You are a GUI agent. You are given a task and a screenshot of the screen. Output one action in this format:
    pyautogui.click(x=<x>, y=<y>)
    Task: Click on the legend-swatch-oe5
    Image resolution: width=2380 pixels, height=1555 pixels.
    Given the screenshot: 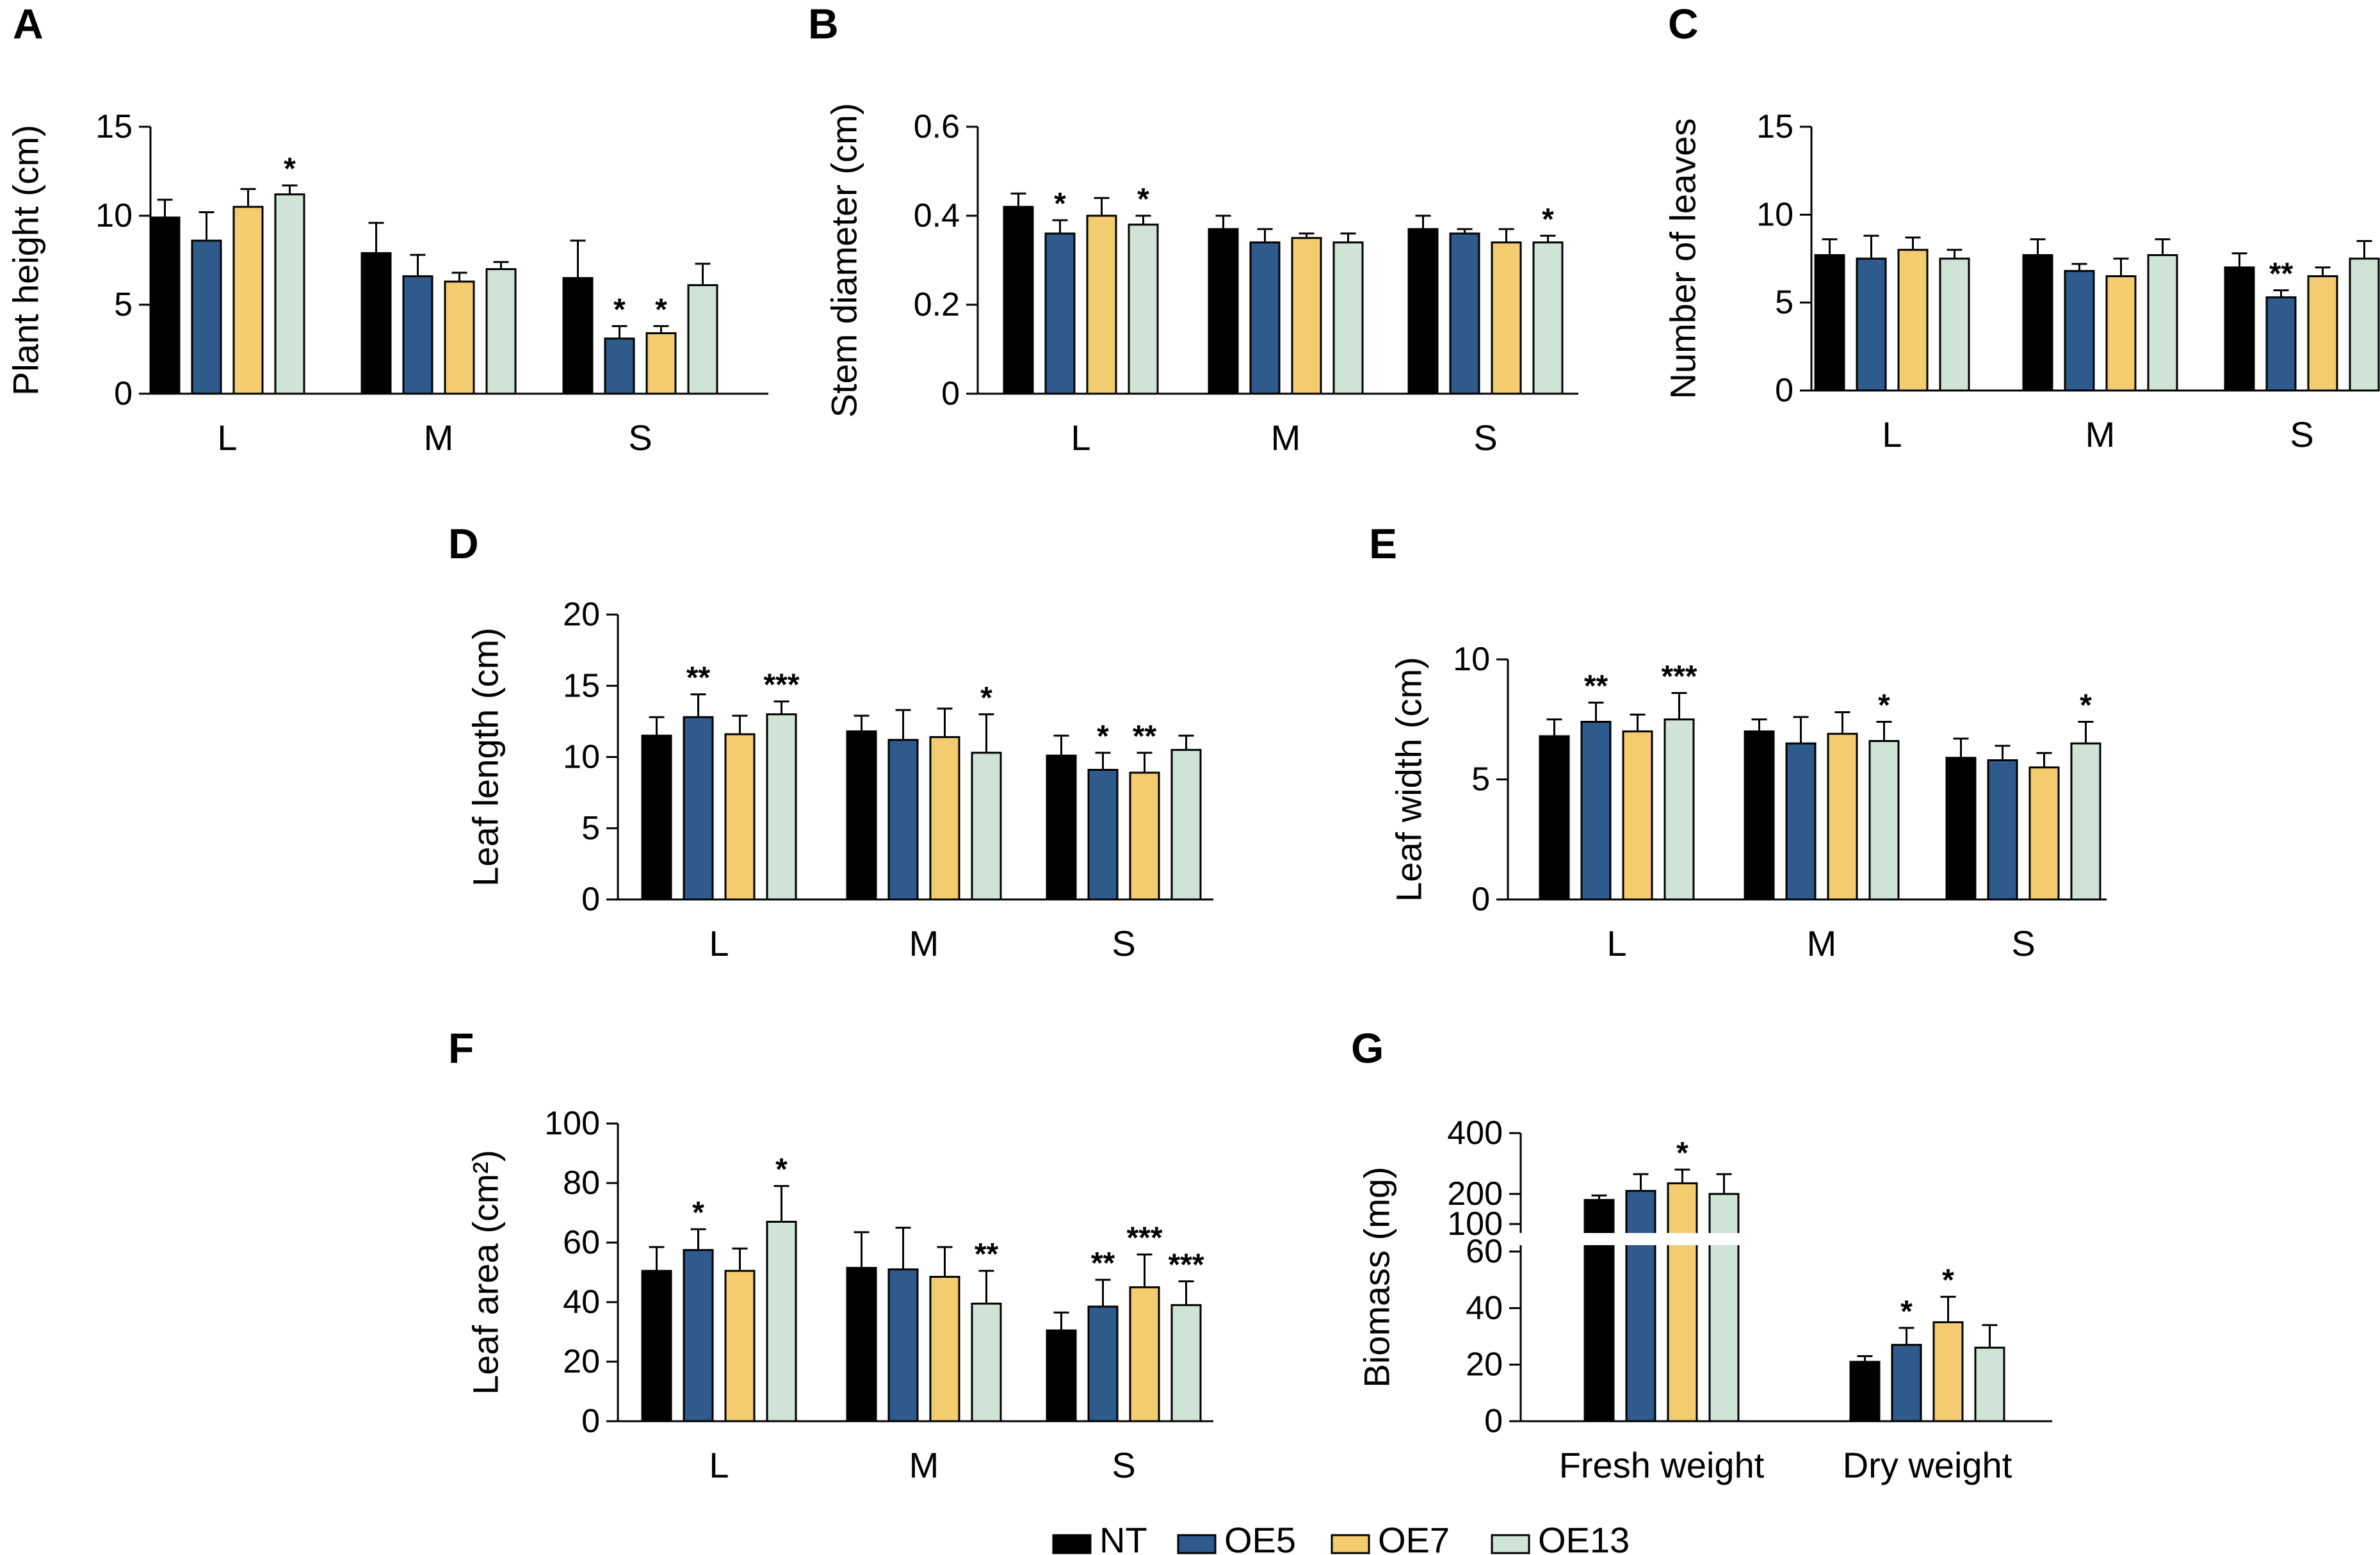 What is the action you would take?
    pyautogui.click(x=1197, y=1544)
    